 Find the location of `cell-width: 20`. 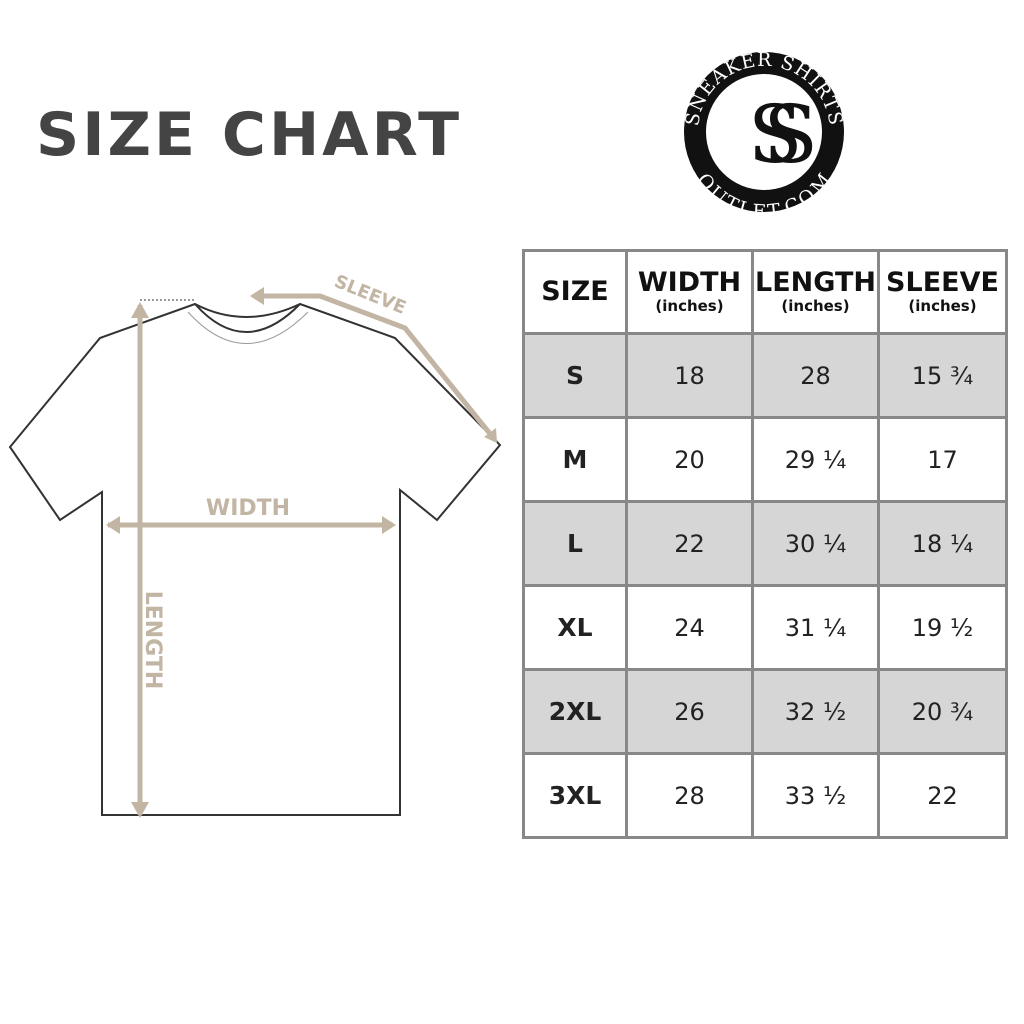

cell-width: 20 is located at coordinates (689, 459).